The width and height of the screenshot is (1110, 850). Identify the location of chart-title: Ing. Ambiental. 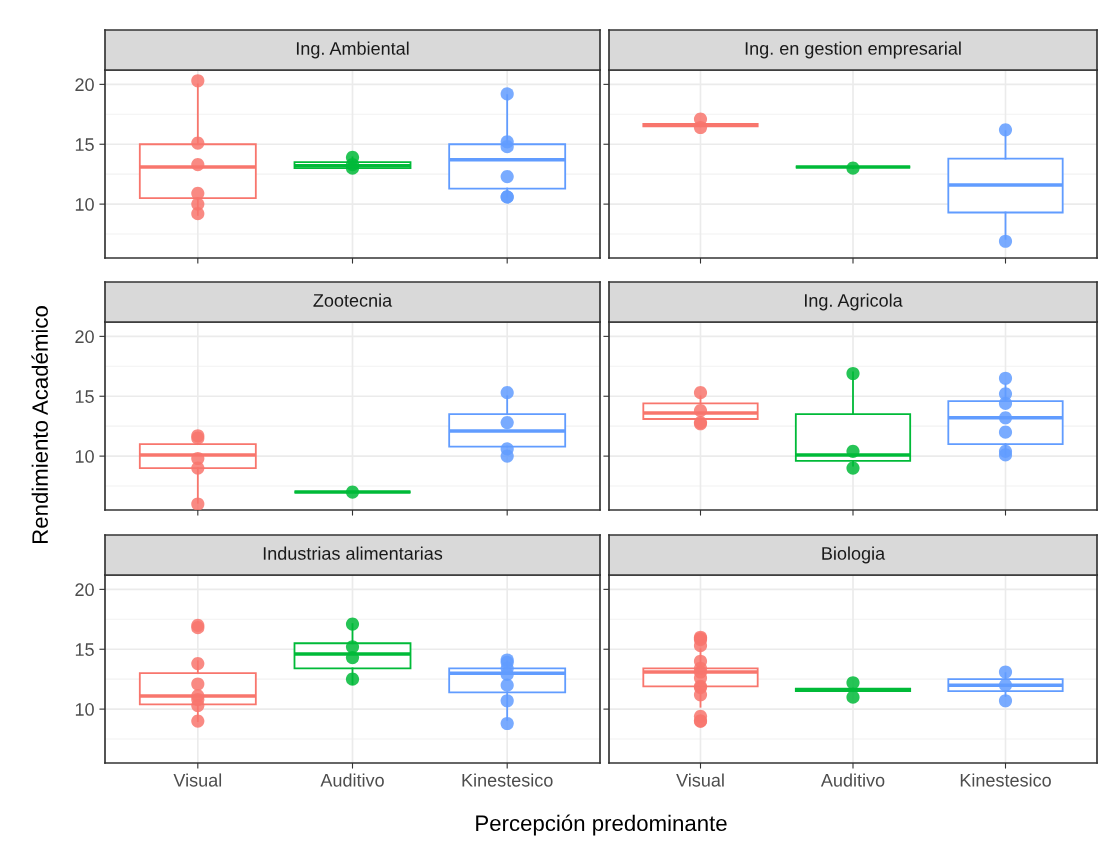
(352, 50).